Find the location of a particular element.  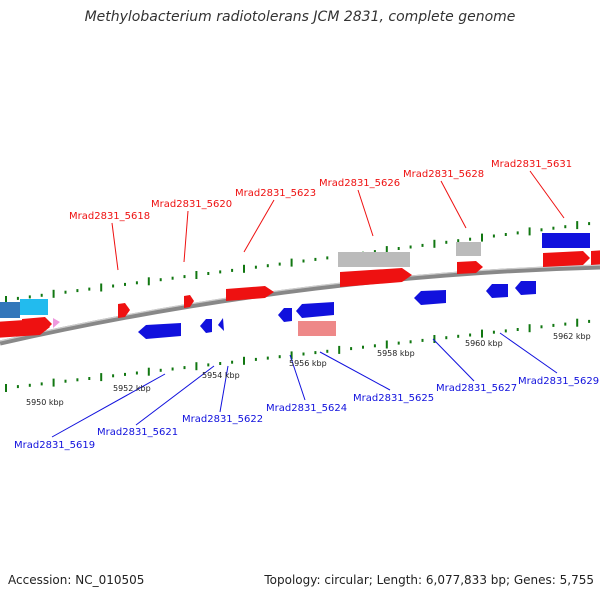

gene-label: Mrad2831_5628 is located at coordinates (443, 174).